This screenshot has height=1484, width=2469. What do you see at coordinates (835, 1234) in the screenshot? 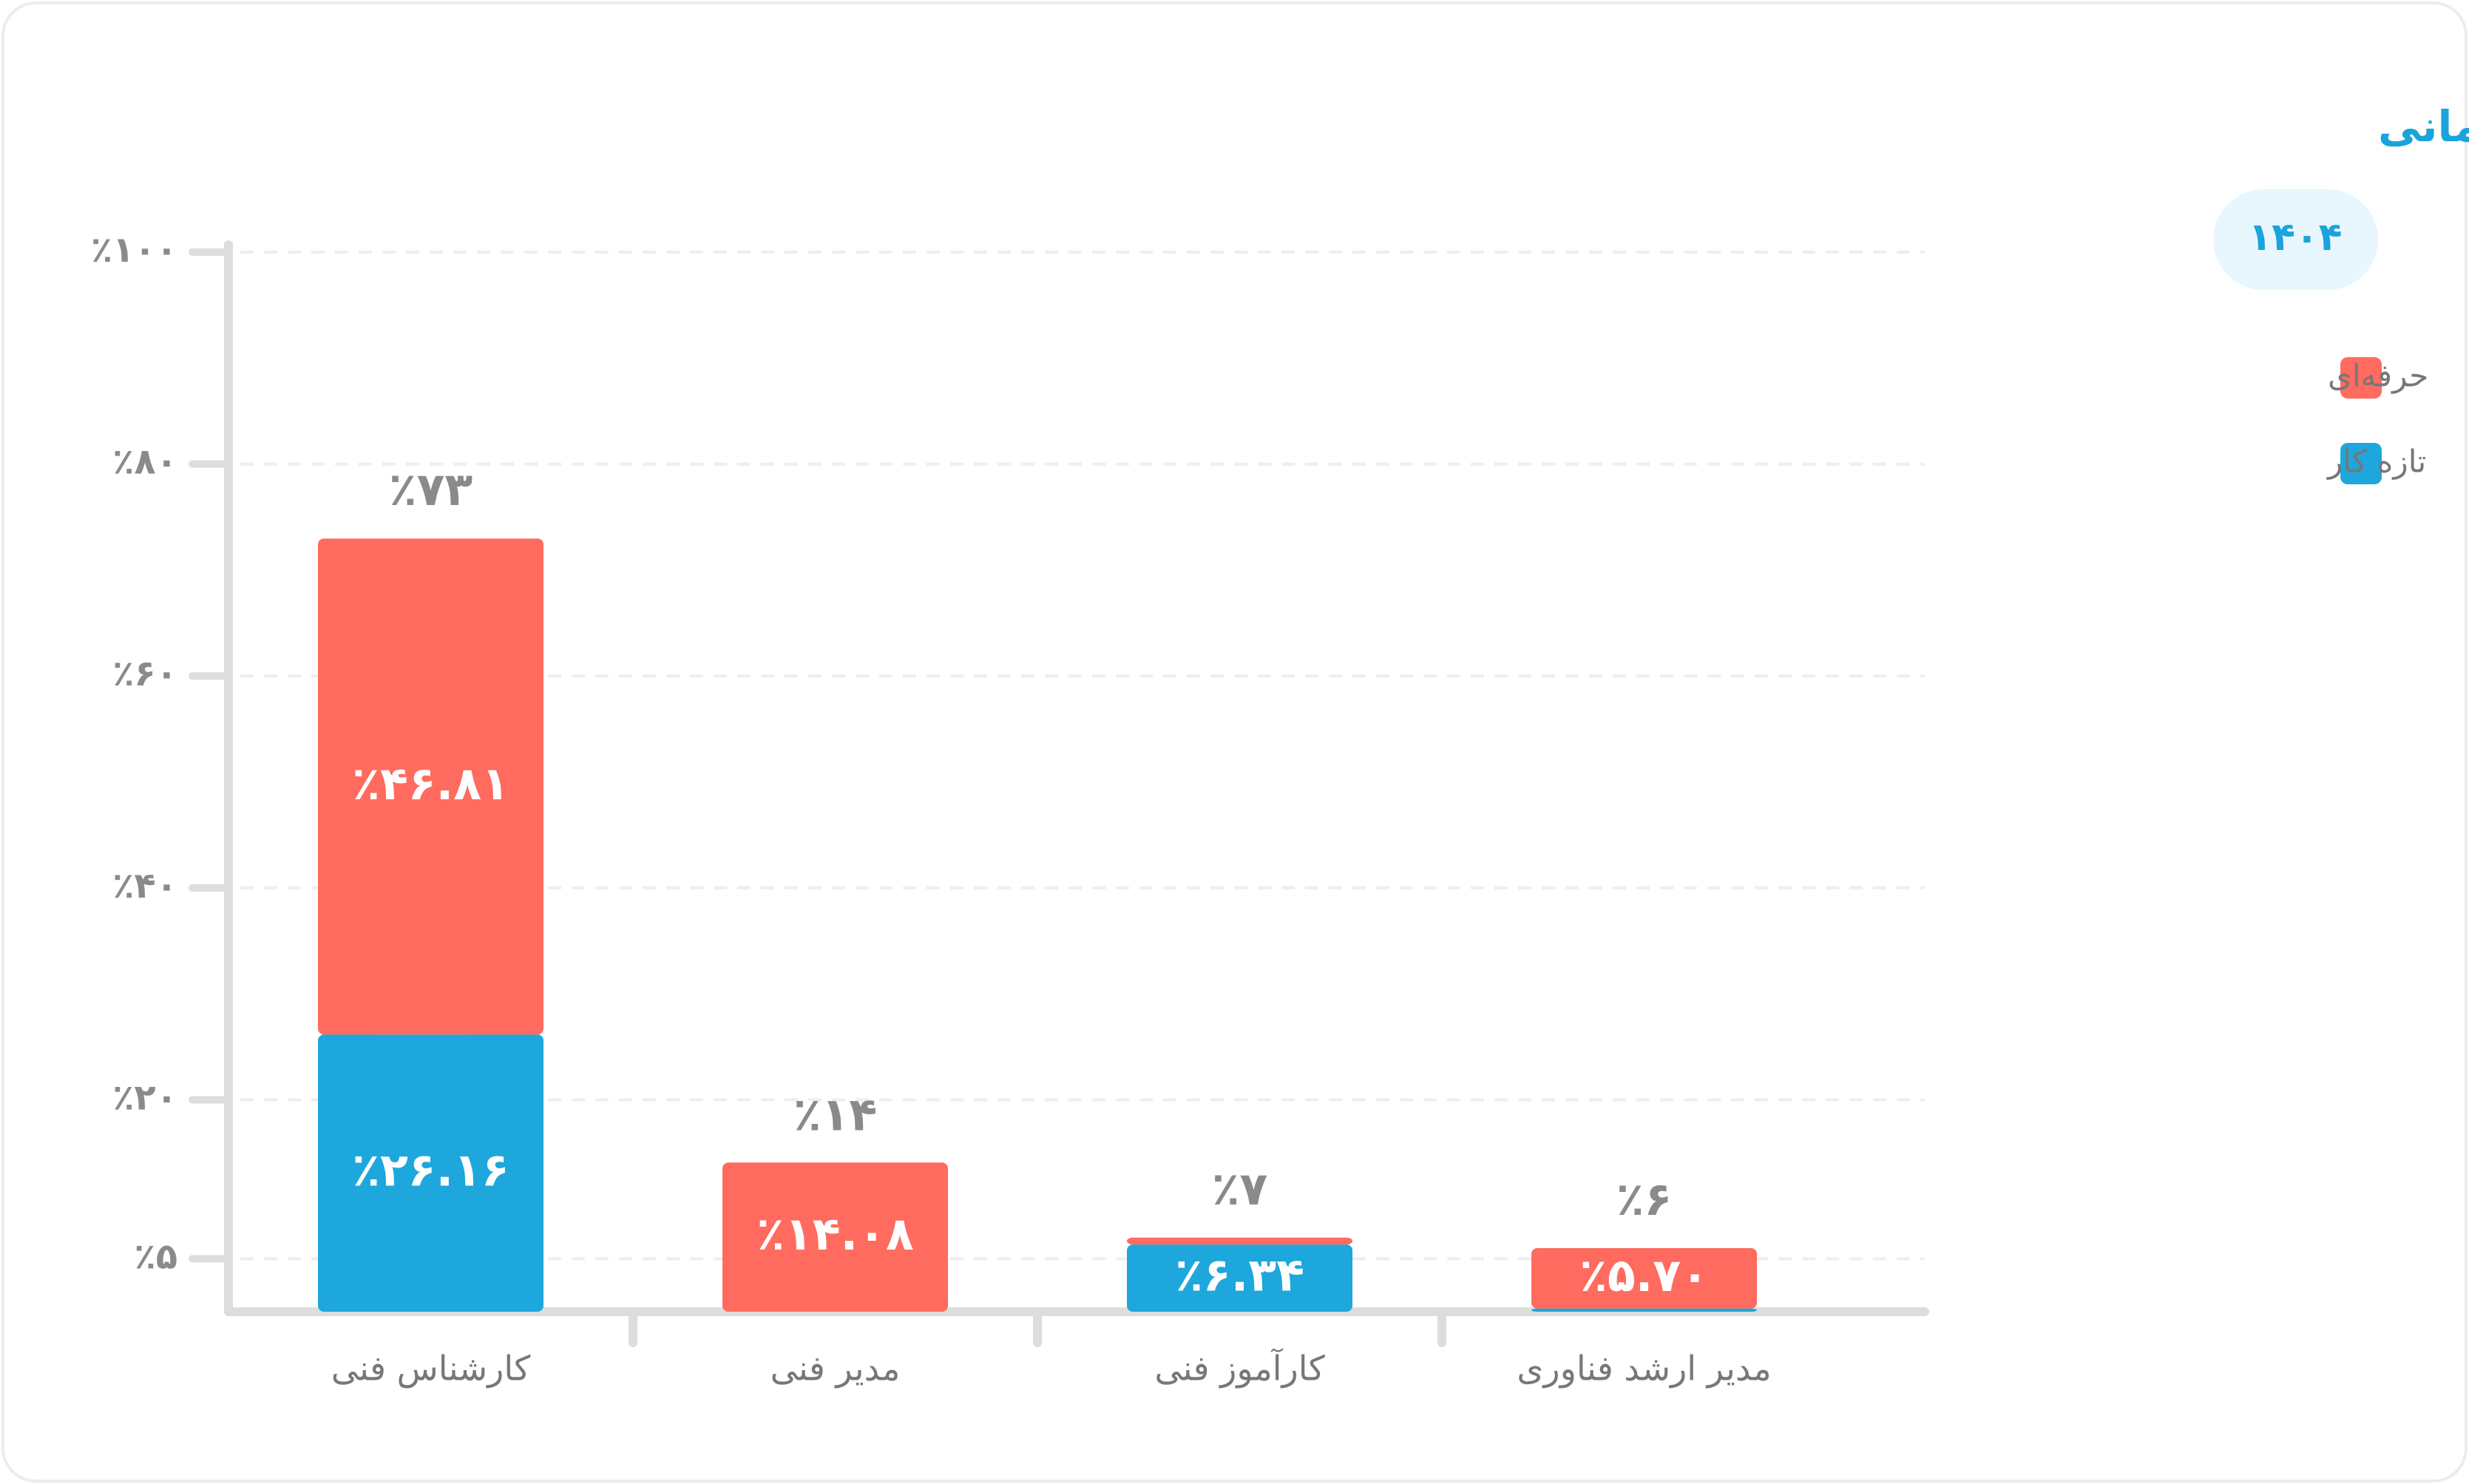
I see `data-label: ٪۱۴.۰۸` at bounding box center [835, 1234].